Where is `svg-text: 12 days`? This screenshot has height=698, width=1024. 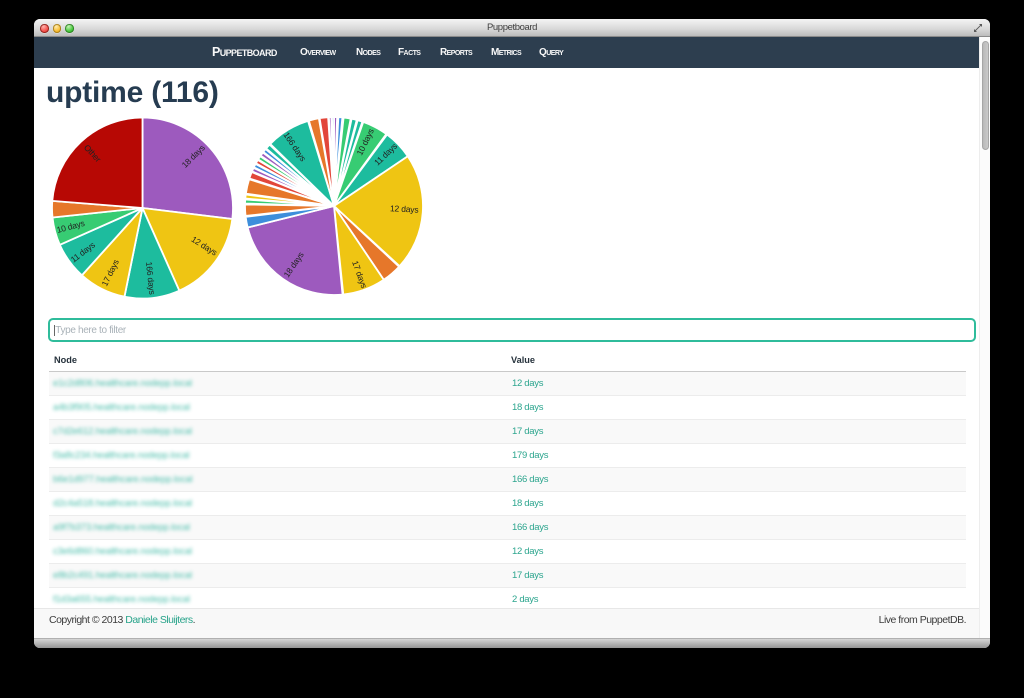 svg-text: 12 days is located at coordinates (404, 208).